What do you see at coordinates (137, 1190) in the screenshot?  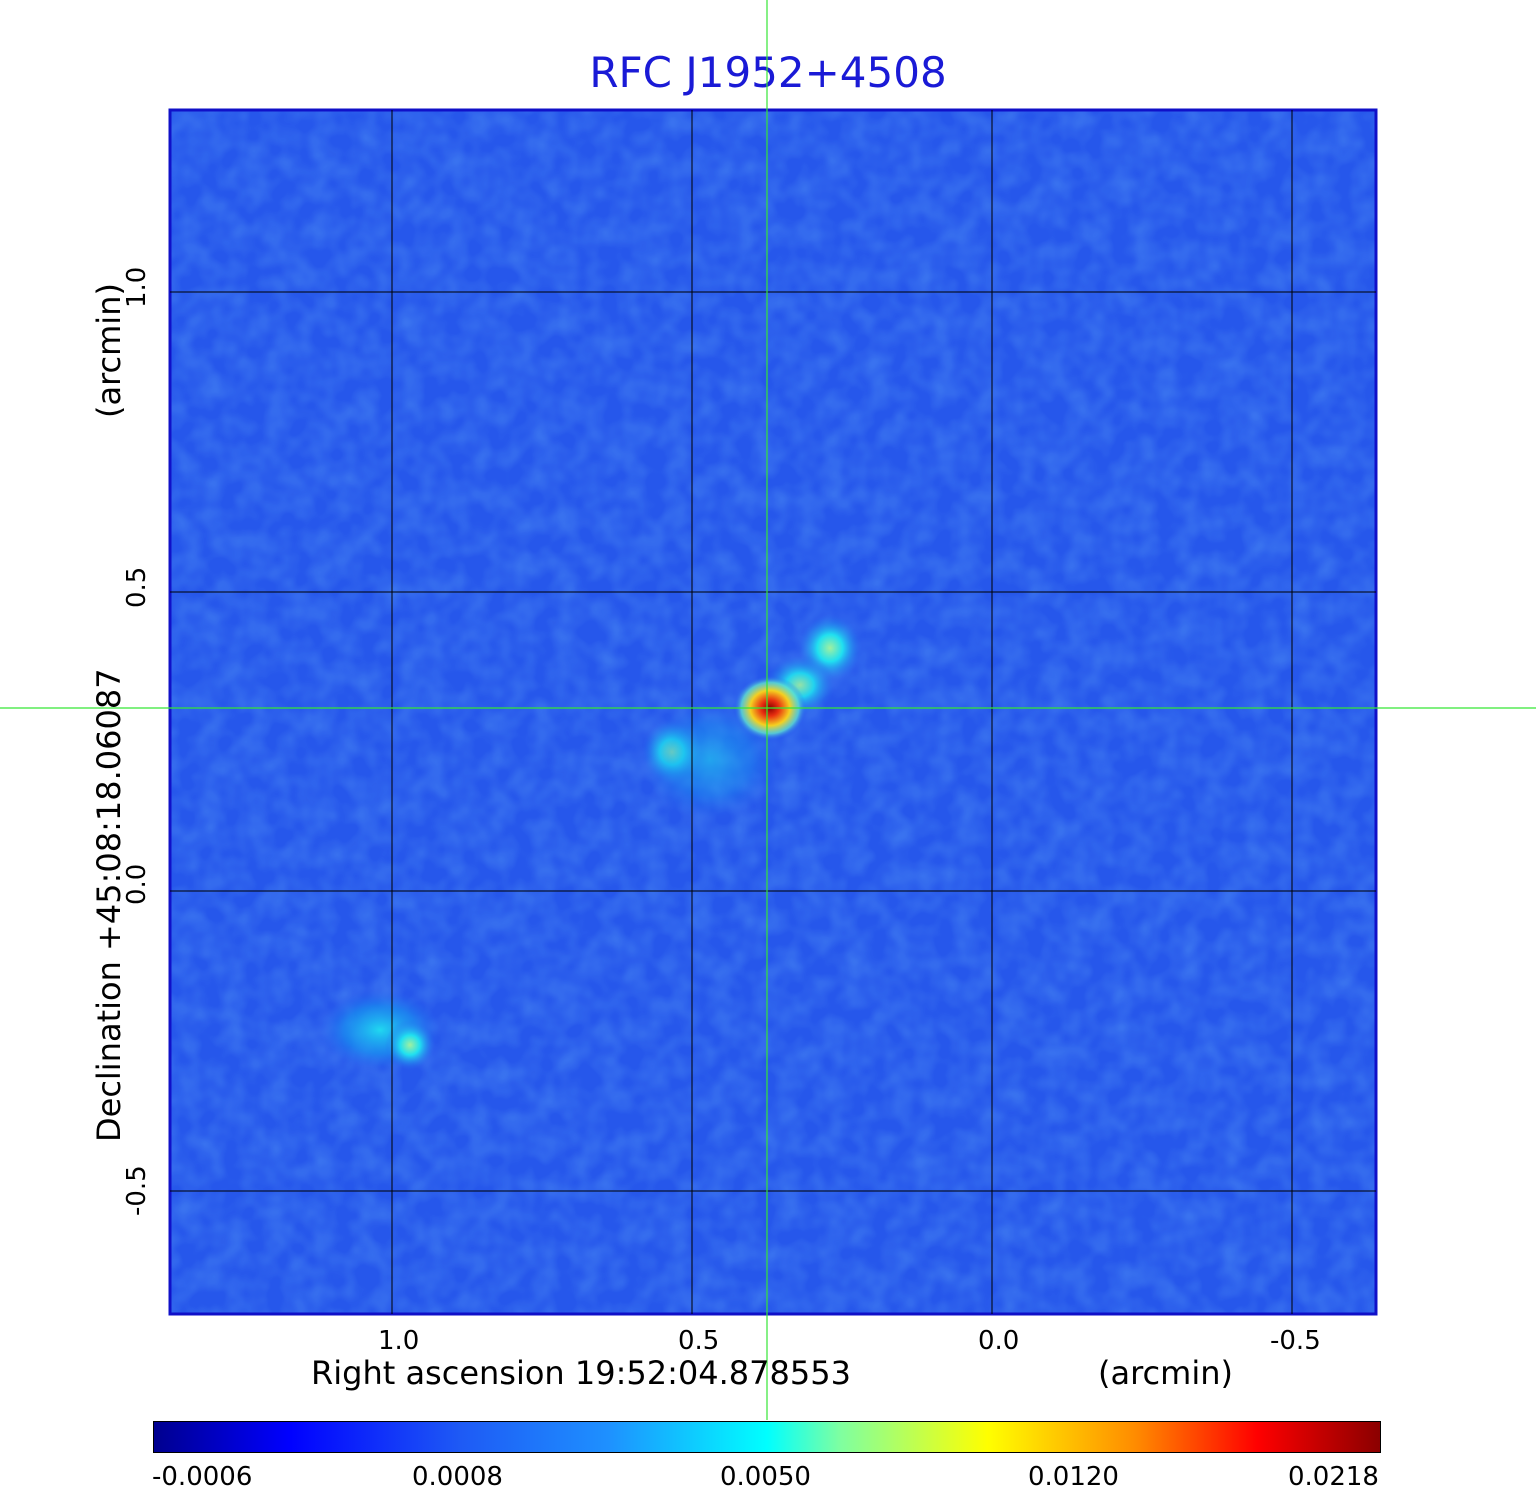 I see `y-tick-label: -0.5` at bounding box center [137, 1190].